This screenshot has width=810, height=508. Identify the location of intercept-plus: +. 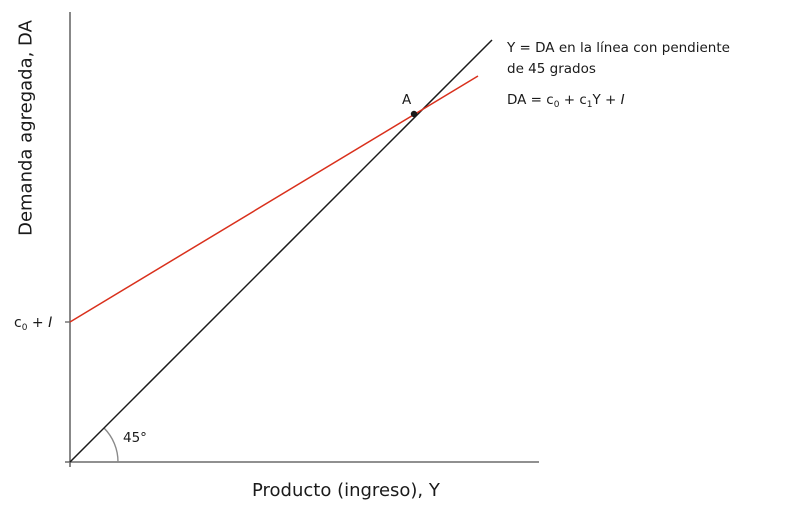
(38, 323).